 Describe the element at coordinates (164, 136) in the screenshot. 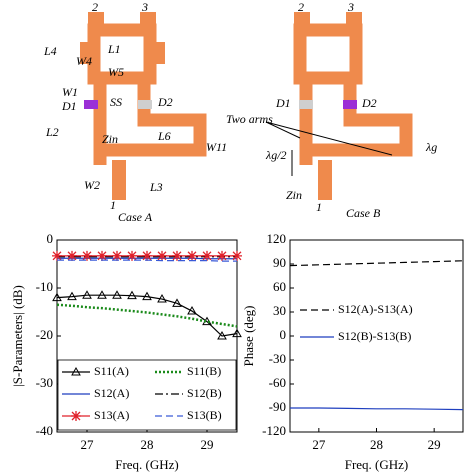

I see `label: L6` at that location.